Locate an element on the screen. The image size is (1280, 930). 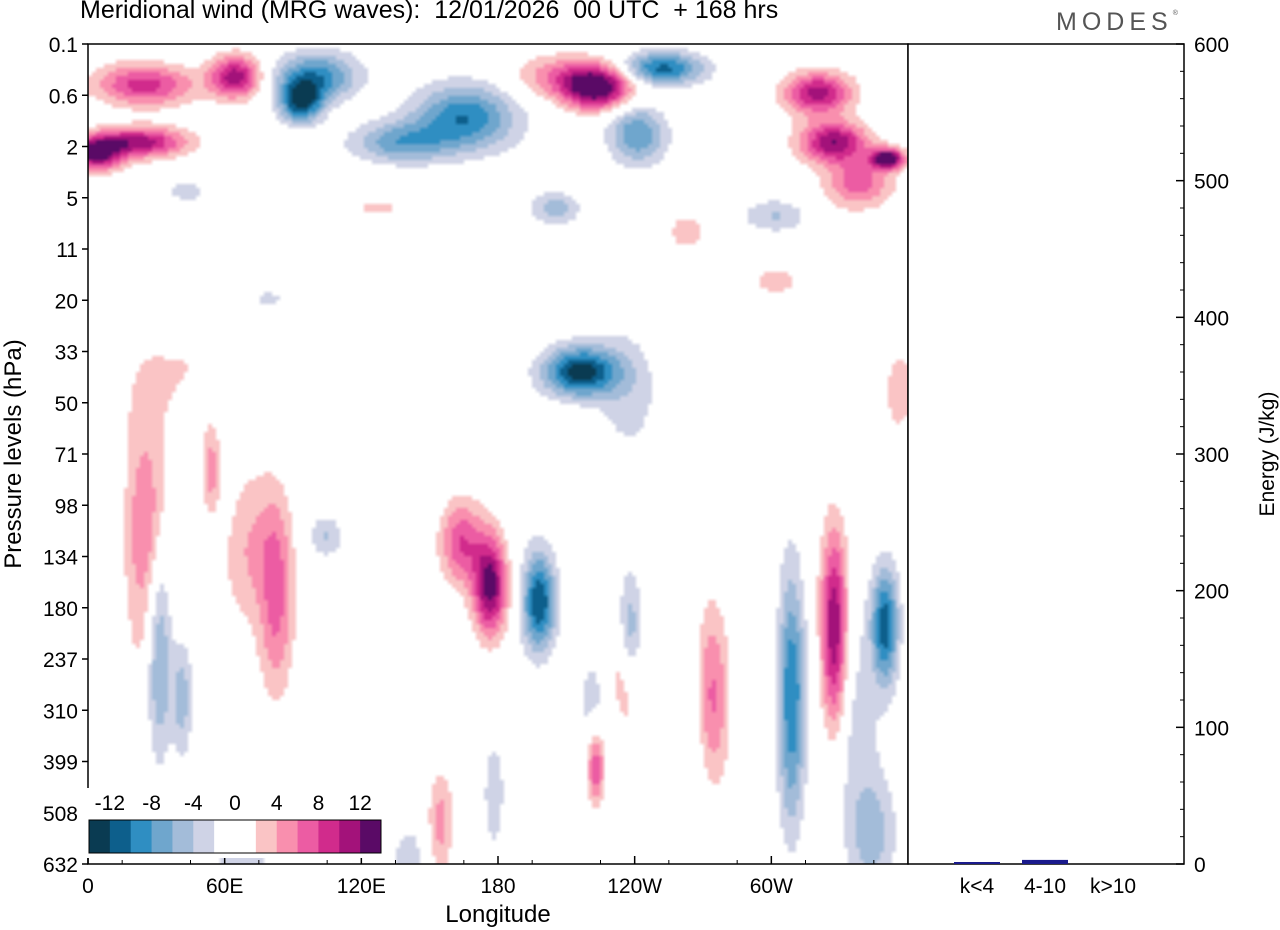
colorbar-swatches is located at coordinates (235, 836).